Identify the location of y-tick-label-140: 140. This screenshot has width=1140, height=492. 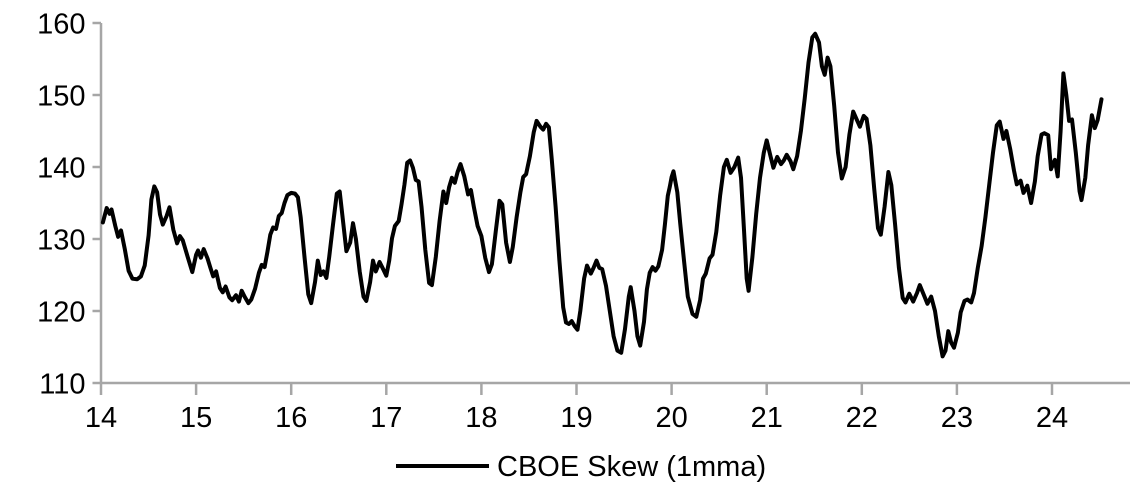
(61, 169).